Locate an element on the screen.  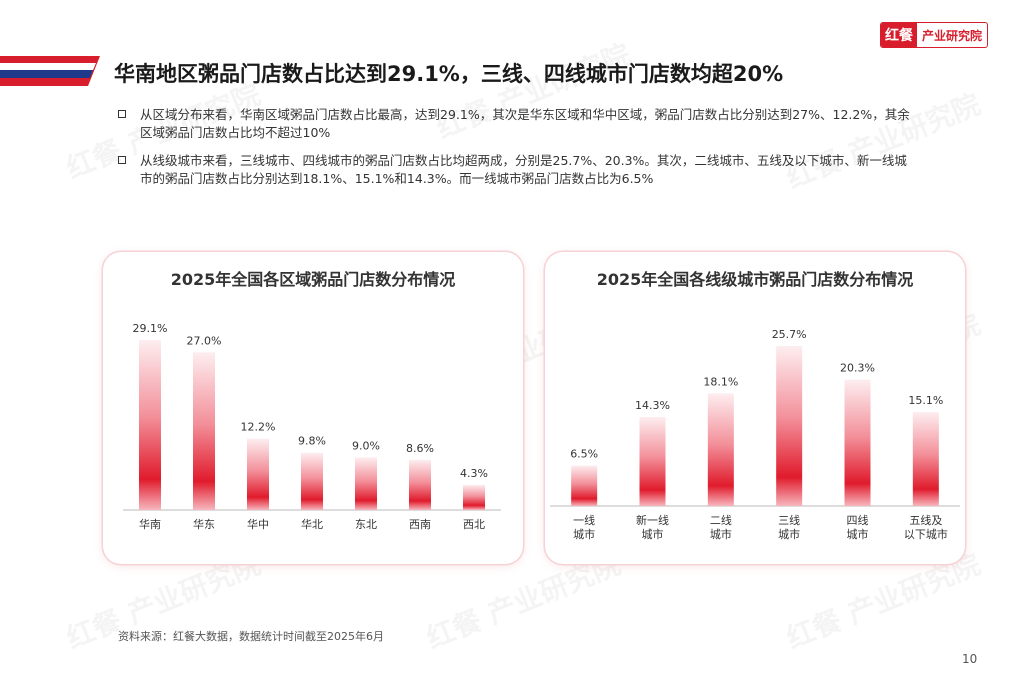
data-label: 14.3% is located at coordinates (652, 405).